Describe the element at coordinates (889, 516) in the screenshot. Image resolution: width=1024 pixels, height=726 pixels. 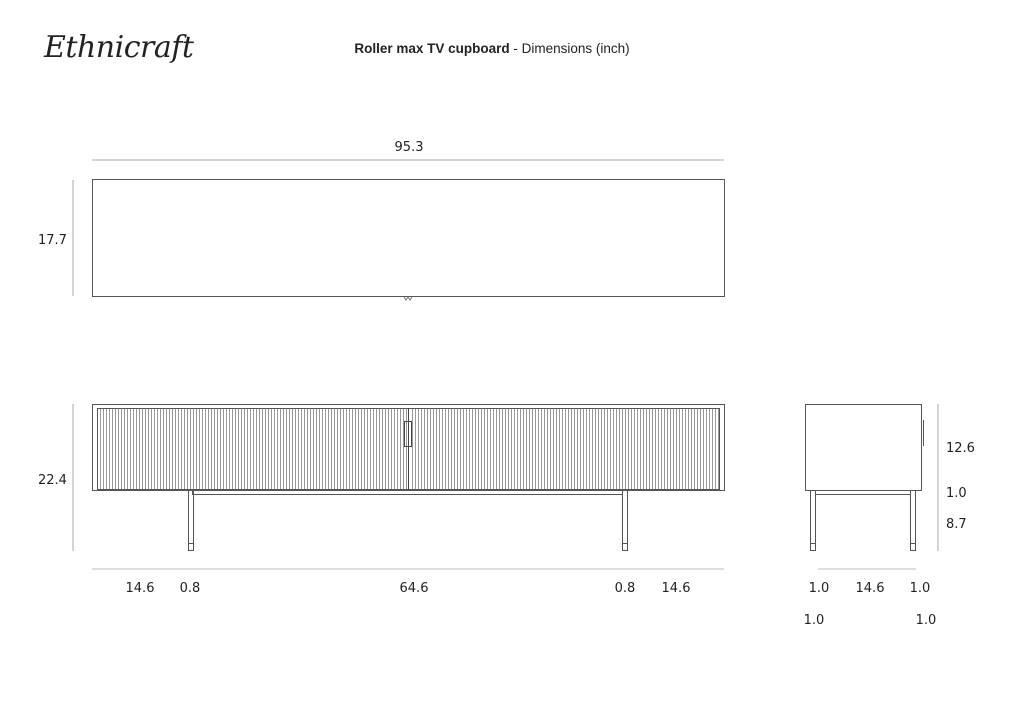
I see `side-view: 12.6 1.0 8.7 1.0 14.6 1.0 1.0 1.0` at that location.